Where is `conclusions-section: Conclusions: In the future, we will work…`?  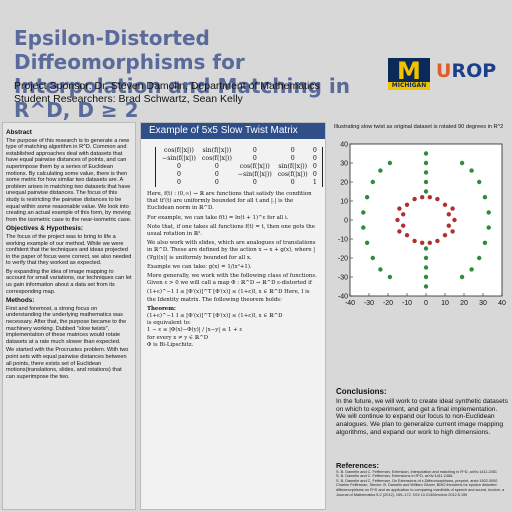
conclusions-section: Conclusions: In the future, we will work… is located at coordinates (422, 412).